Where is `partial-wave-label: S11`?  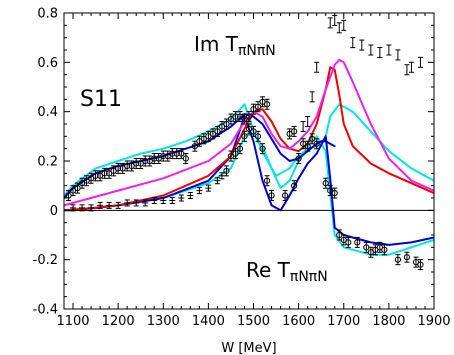
partial-wave-label: S11 is located at coordinates (101, 99).